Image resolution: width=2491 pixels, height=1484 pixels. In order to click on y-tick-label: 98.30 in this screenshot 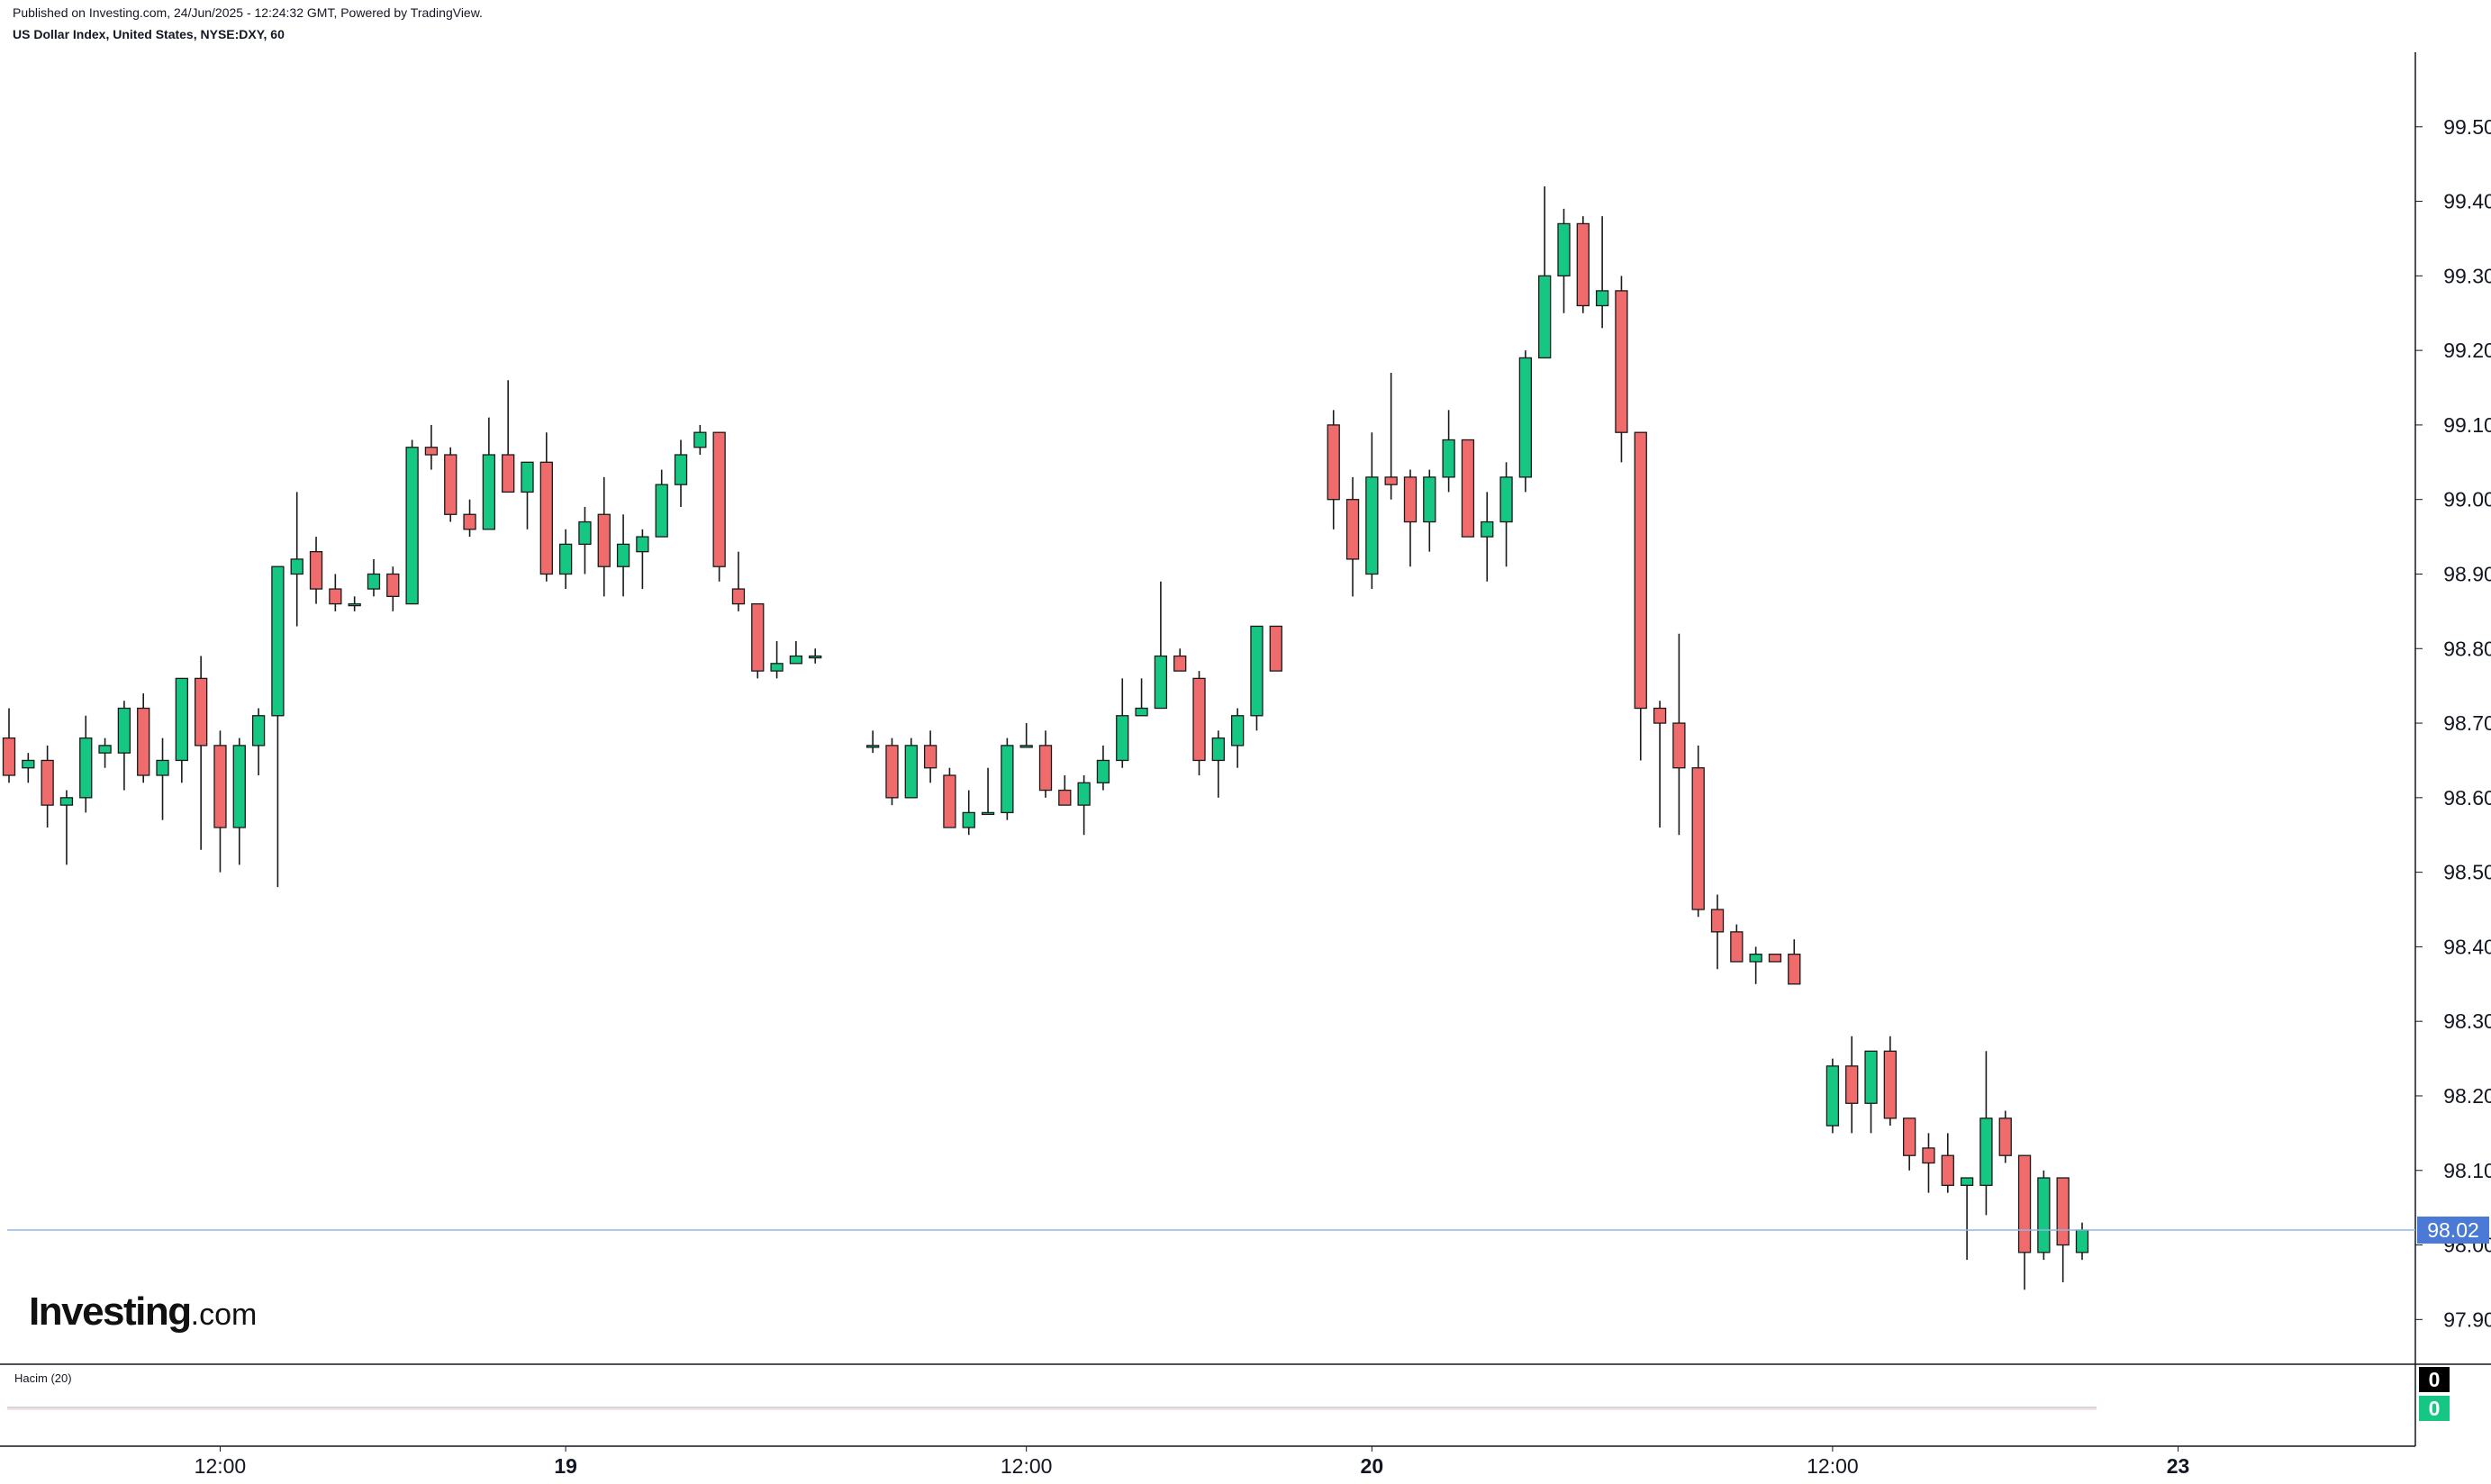, I will do `click(2467, 1021)`.